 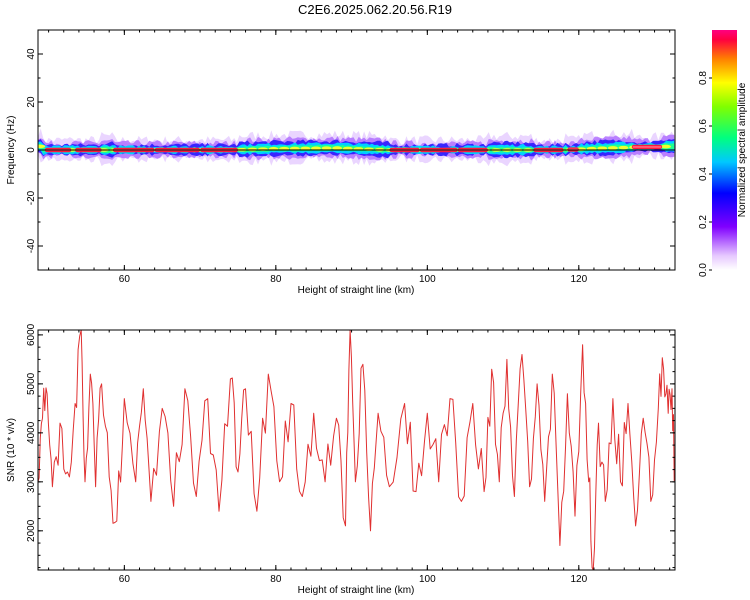 I want to click on y-tick-label: 0, so click(x=31, y=150).